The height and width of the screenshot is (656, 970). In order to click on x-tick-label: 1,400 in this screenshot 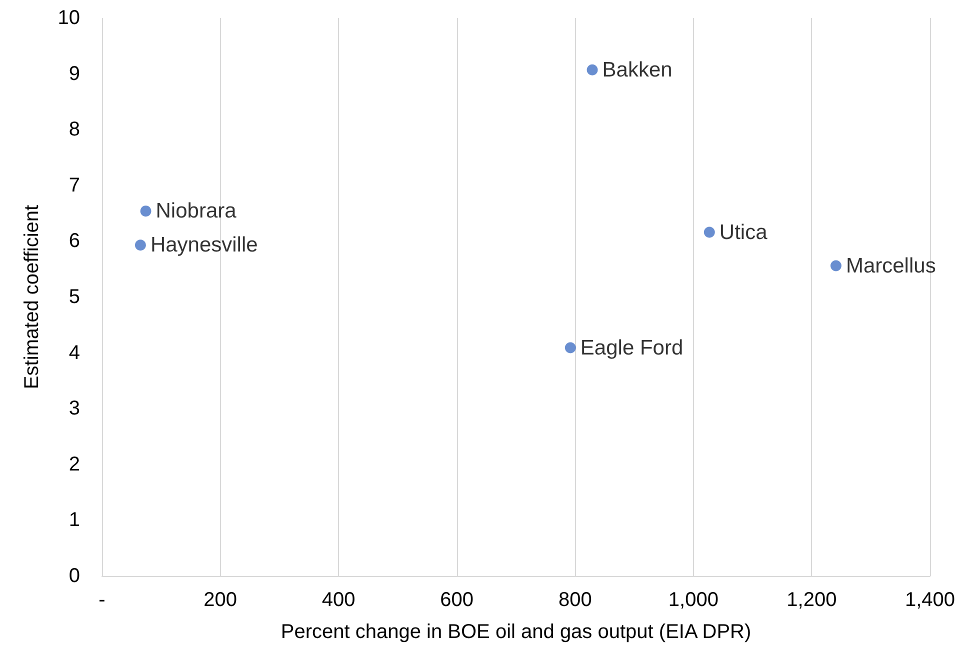, I will do `click(930, 600)`.